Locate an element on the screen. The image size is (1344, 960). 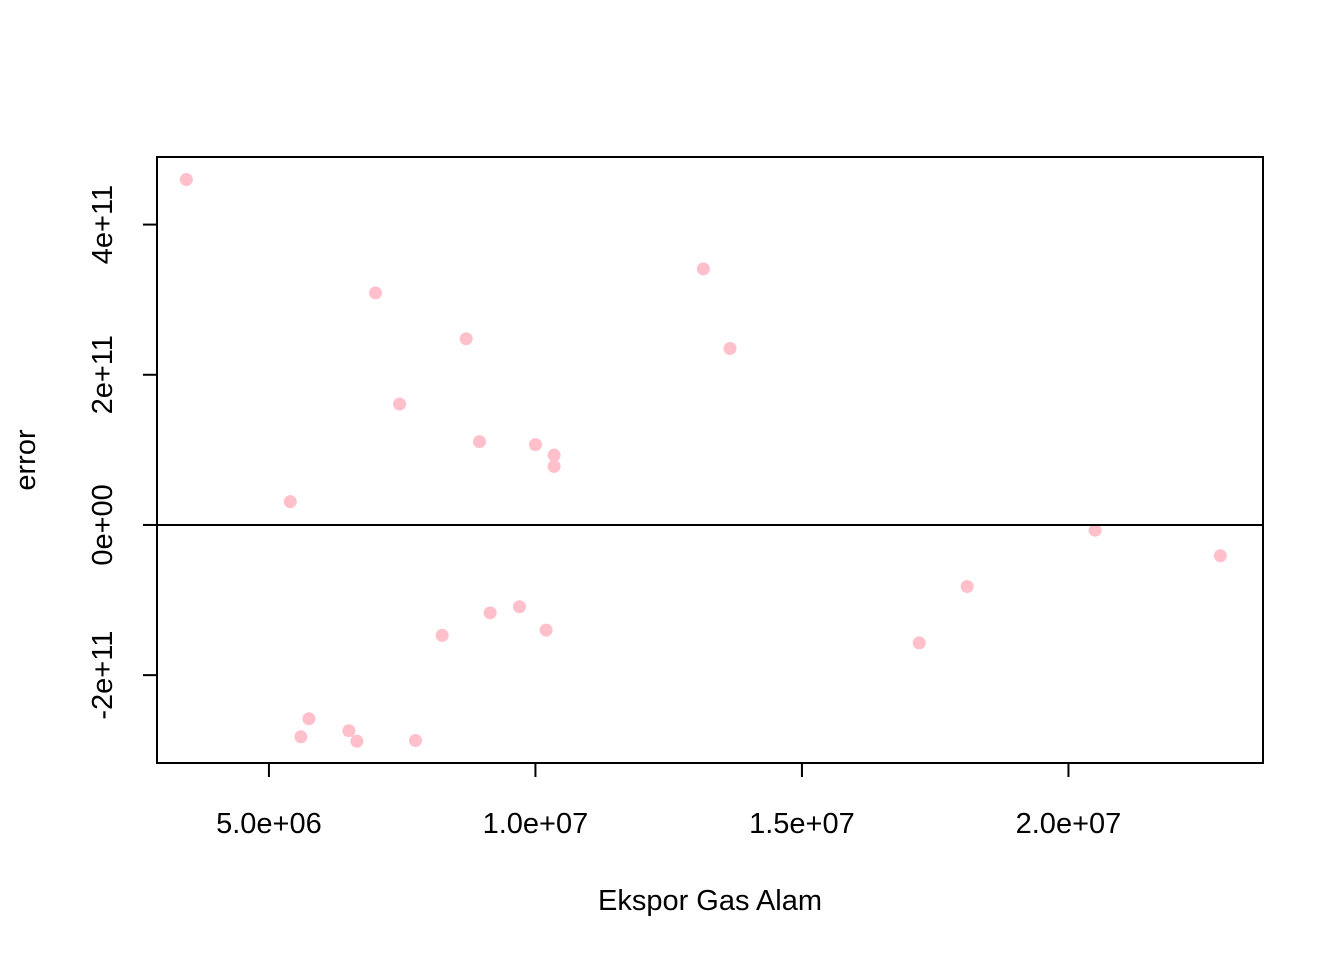
y-tick-label-2: 2e+11 is located at coordinates (103, 374).